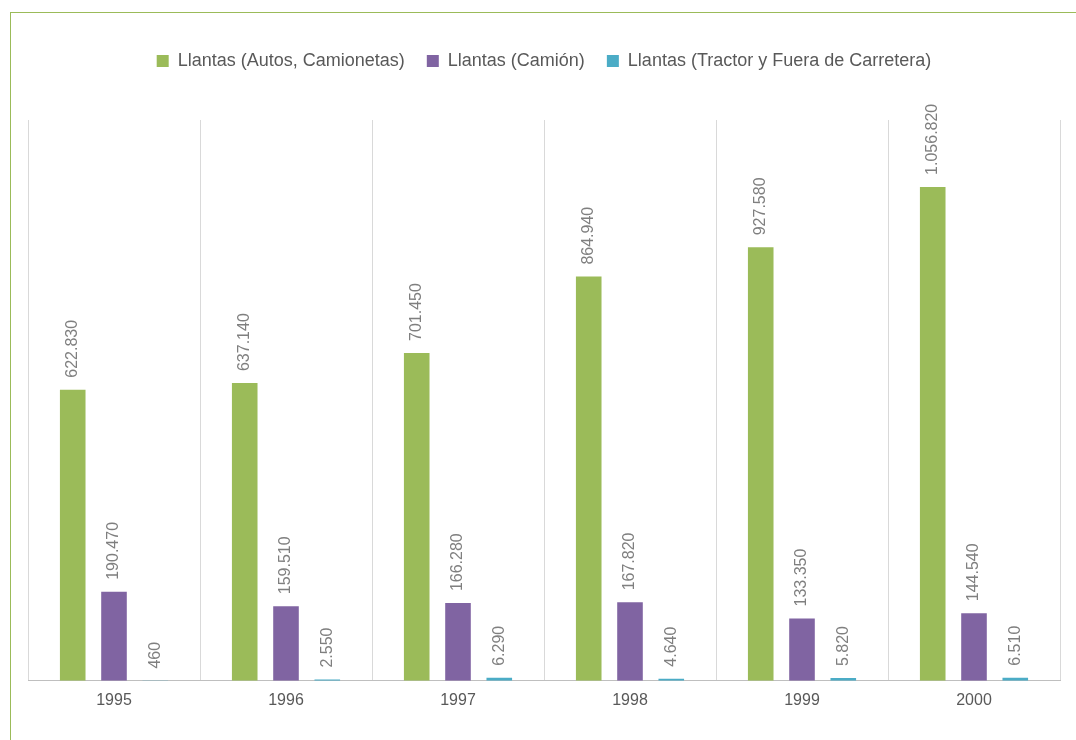 This screenshot has height=740, width=1076. I want to click on x-tick-label: 1998, so click(630, 699).